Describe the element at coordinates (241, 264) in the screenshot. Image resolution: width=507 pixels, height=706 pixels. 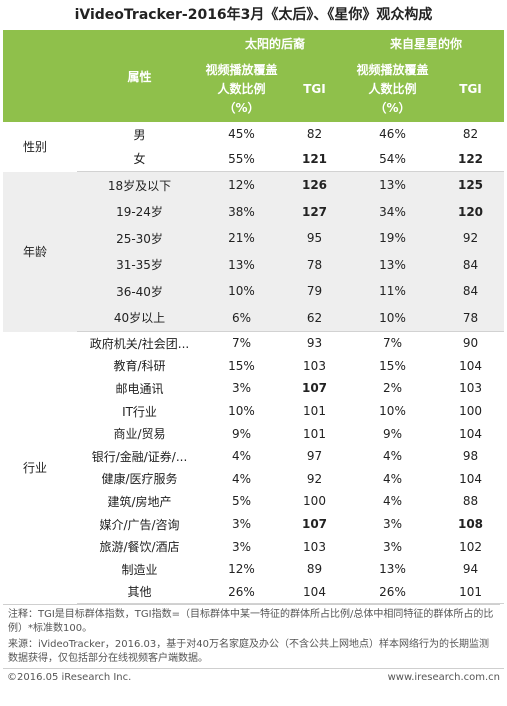
I see `show1-percent: 13%` at that location.